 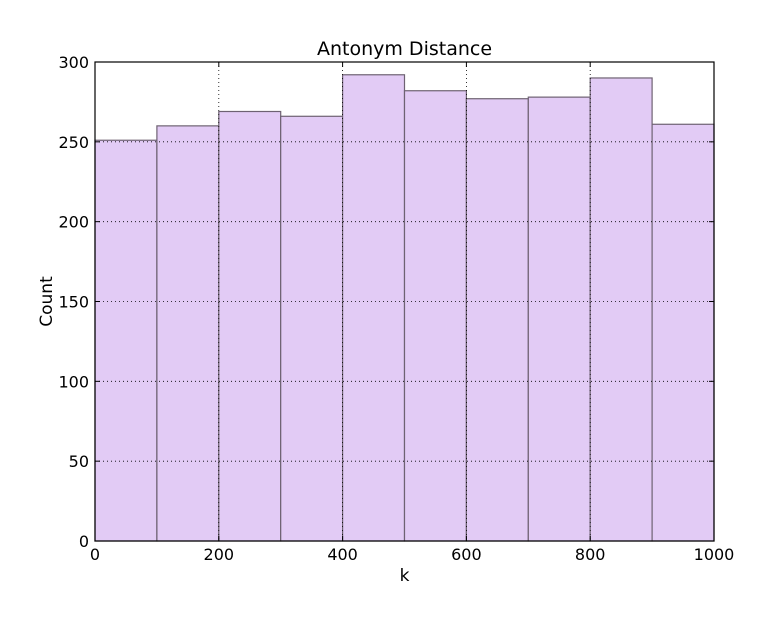 I want to click on y-tick-label: 300, so click(x=73, y=62).